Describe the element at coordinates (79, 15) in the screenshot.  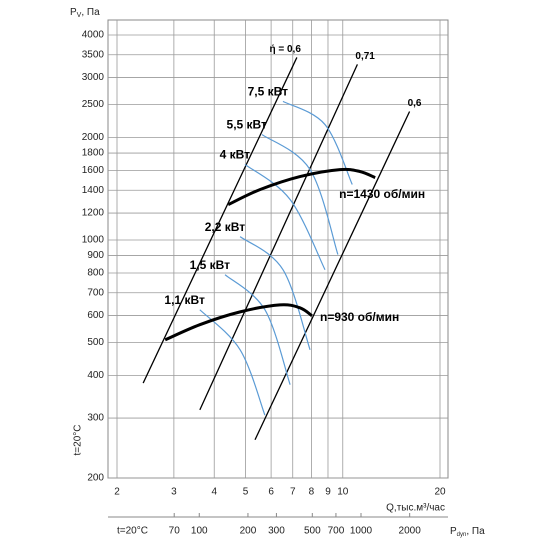
I see `y-label-sub: V` at that location.